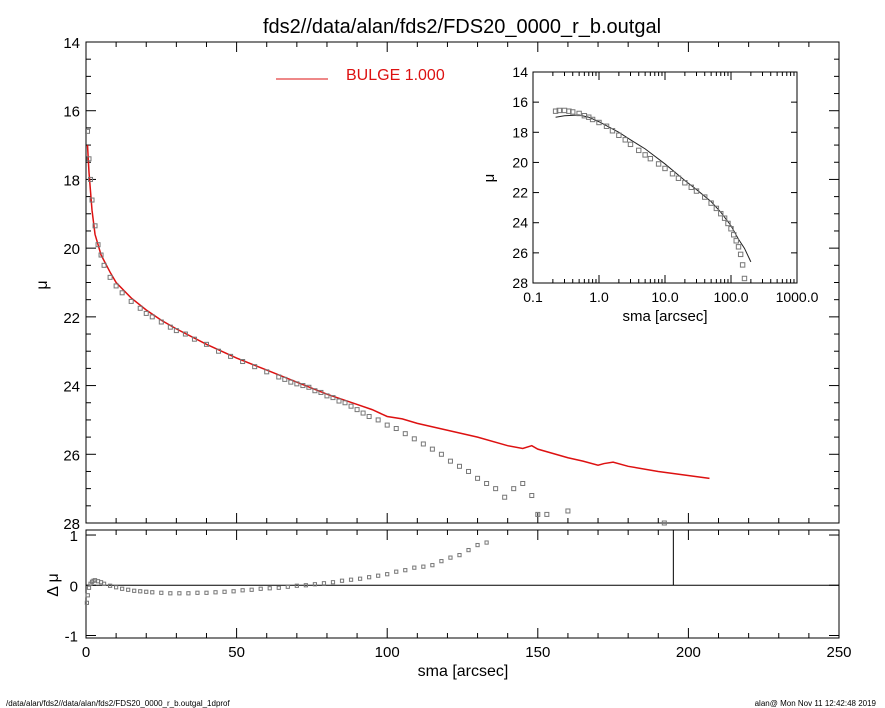 This screenshot has width=885, height=708. Describe the element at coordinates (53, 584) in the screenshot. I see `residual-y-axis-label: Δ μ` at that location.